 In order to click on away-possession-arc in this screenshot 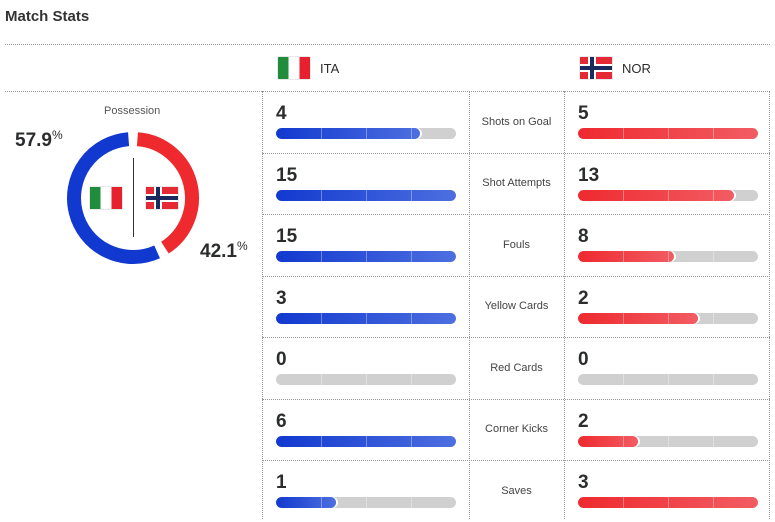, I will do `click(167, 193)`.